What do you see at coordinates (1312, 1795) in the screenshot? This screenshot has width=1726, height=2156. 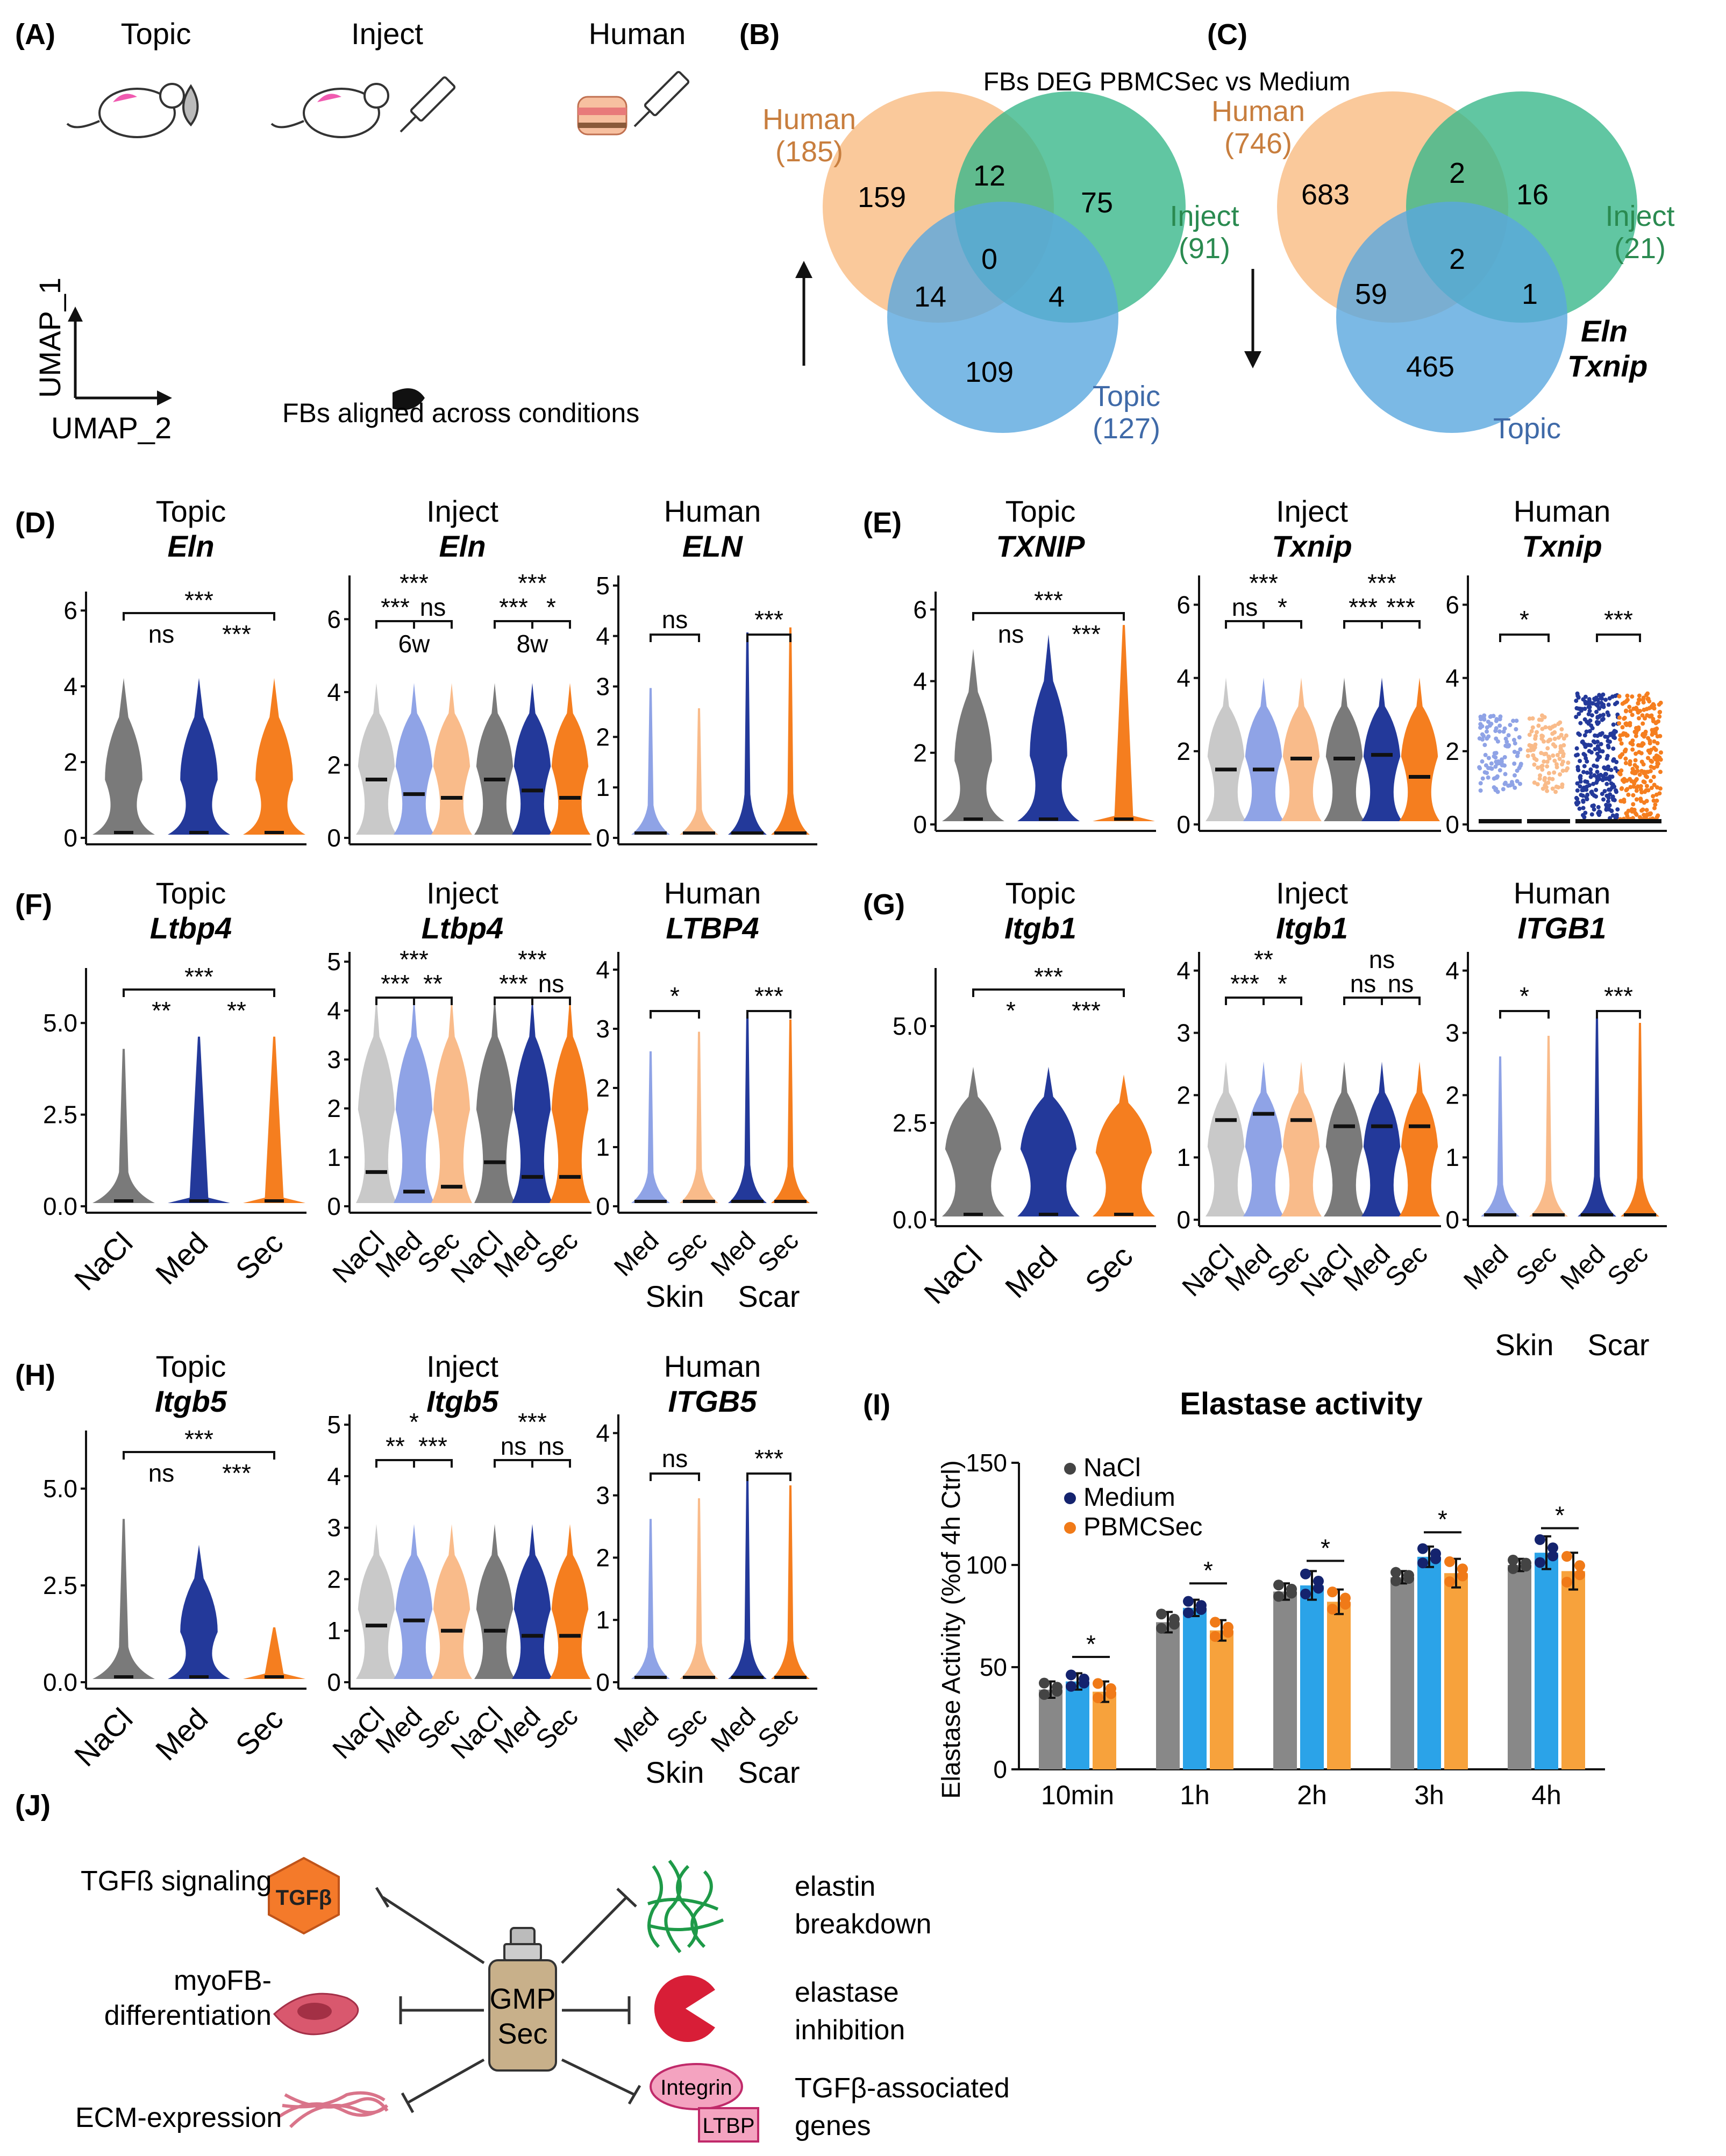 I see `bar-category-2: 2h` at bounding box center [1312, 1795].